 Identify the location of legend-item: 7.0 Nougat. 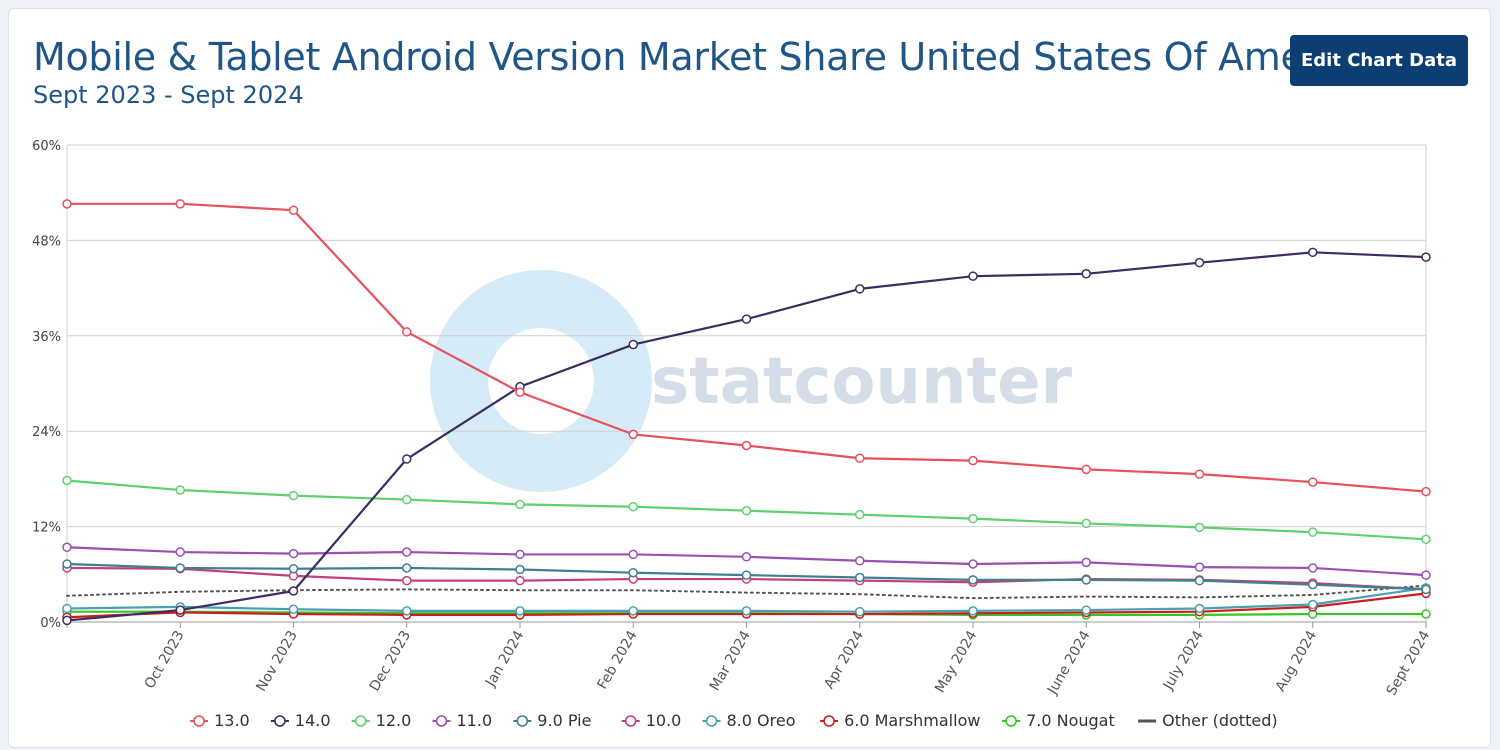
(1058, 720).